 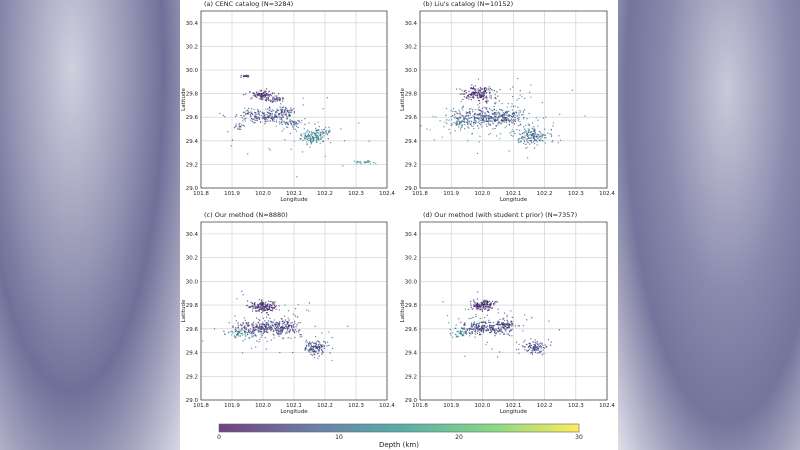 I want to click on y-axis-label: Latitude, so click(x=403, y=310).